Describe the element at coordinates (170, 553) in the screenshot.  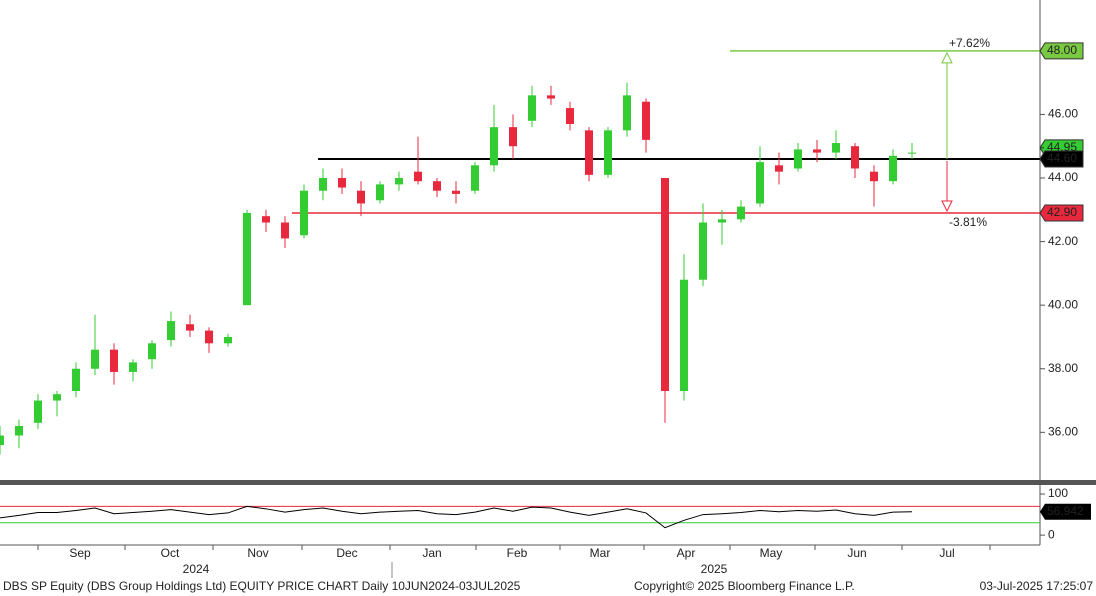
I see `x-tick-label: Oct` at that location.